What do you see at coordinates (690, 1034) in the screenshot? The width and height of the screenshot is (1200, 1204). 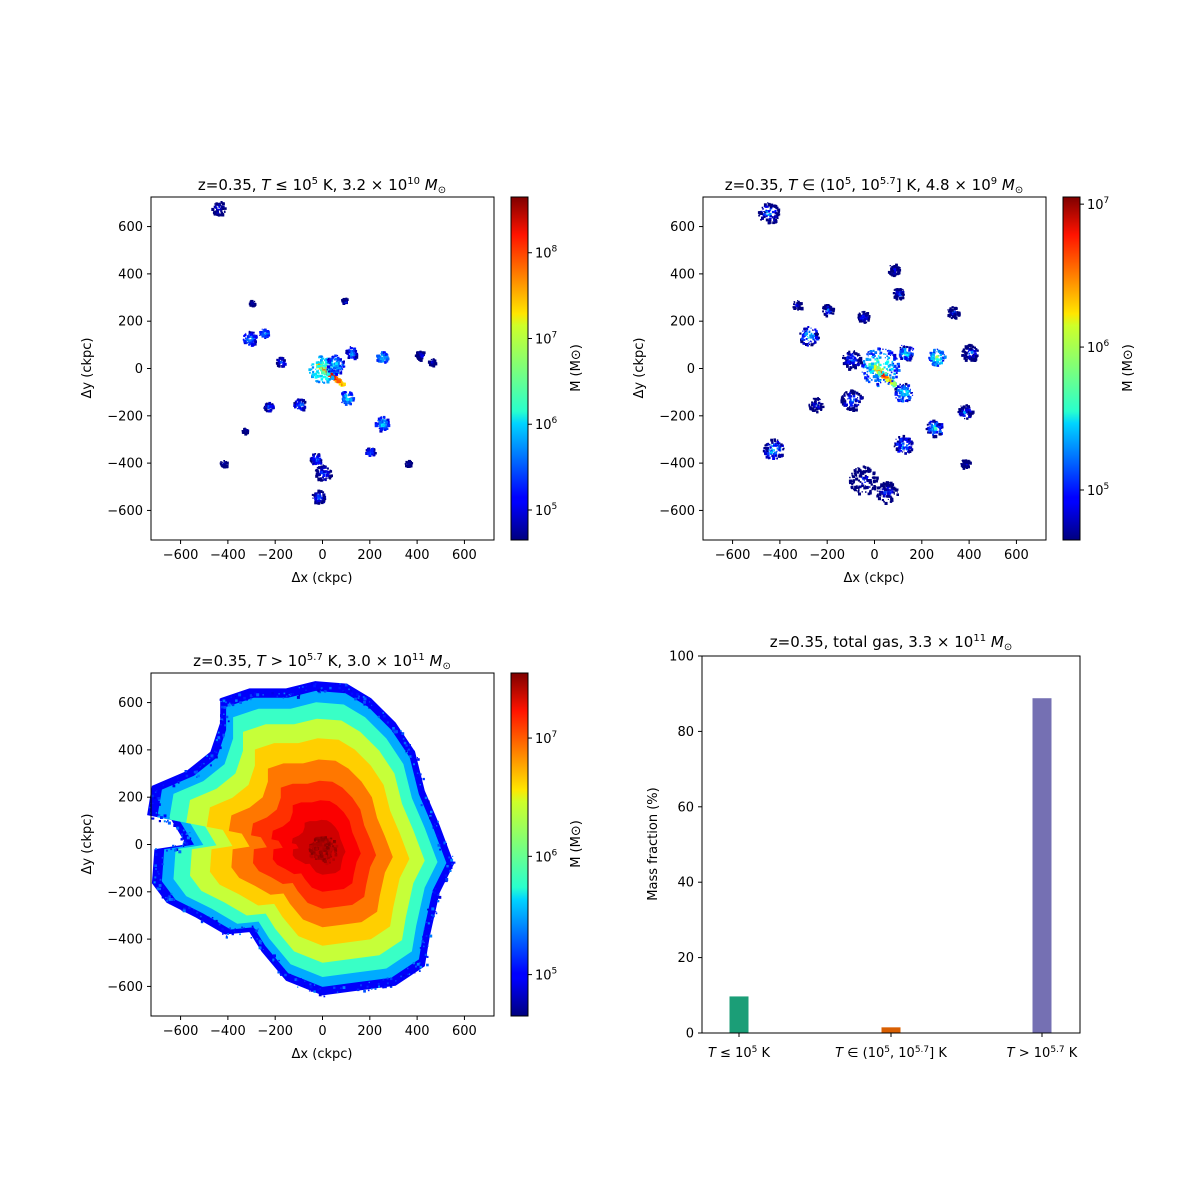 I see `y-tick-label: 0` at bounding box center [690, 1034].